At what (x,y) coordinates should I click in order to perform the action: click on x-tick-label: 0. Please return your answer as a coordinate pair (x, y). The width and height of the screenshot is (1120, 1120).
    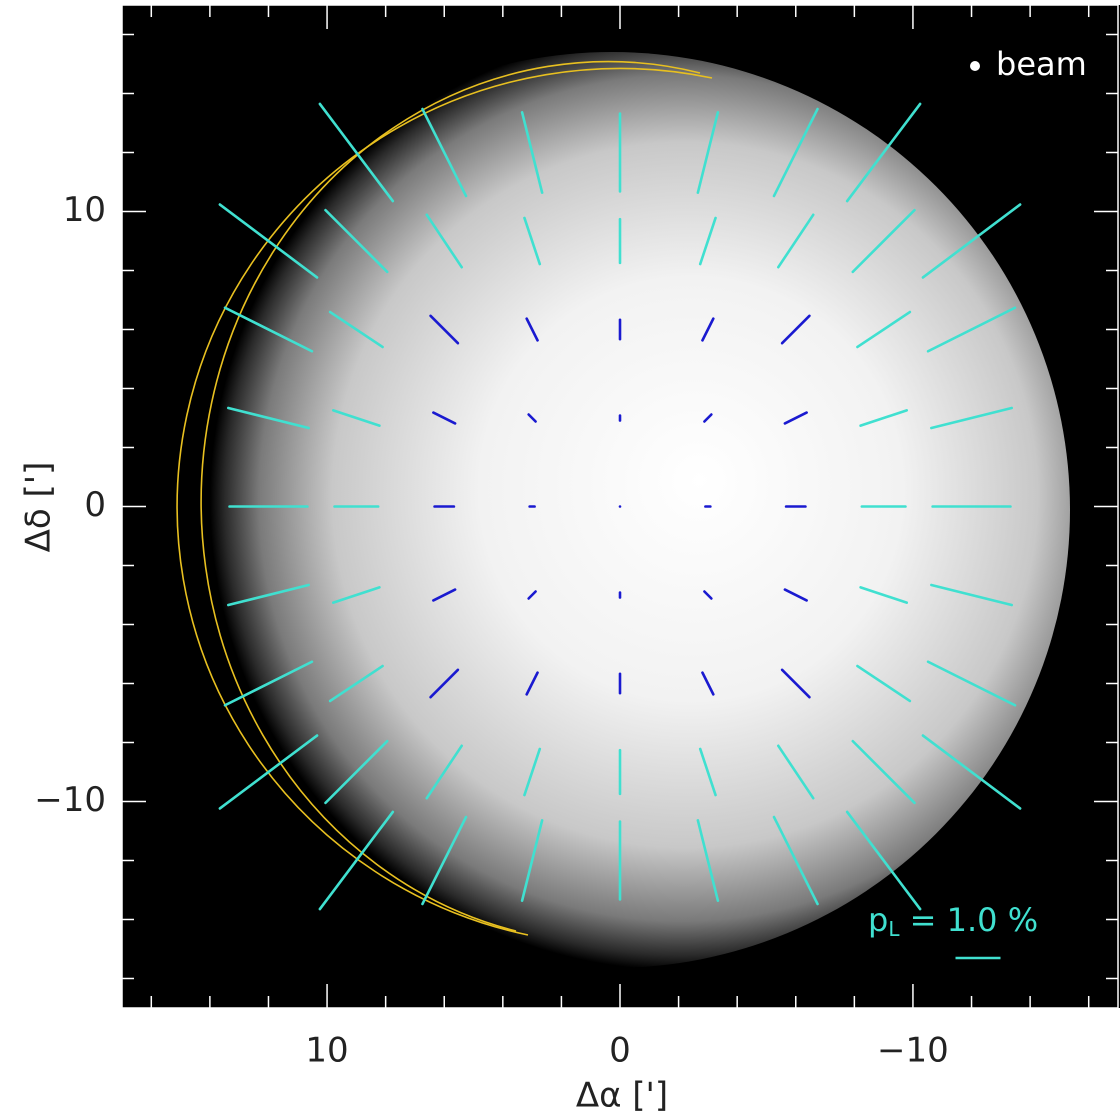
    Looking at the image, I should click on (620, 1051).